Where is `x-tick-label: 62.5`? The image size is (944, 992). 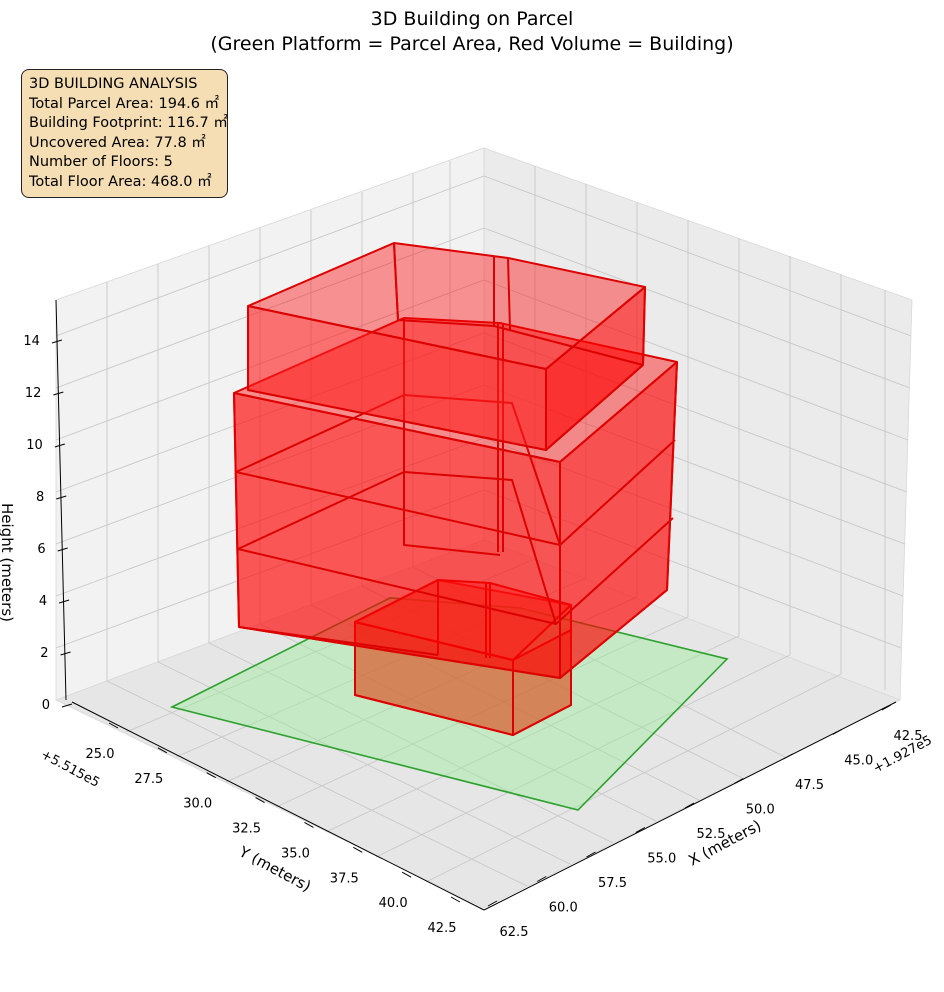
x-tick-label: 62.5 is located at coordinates (514, 932).